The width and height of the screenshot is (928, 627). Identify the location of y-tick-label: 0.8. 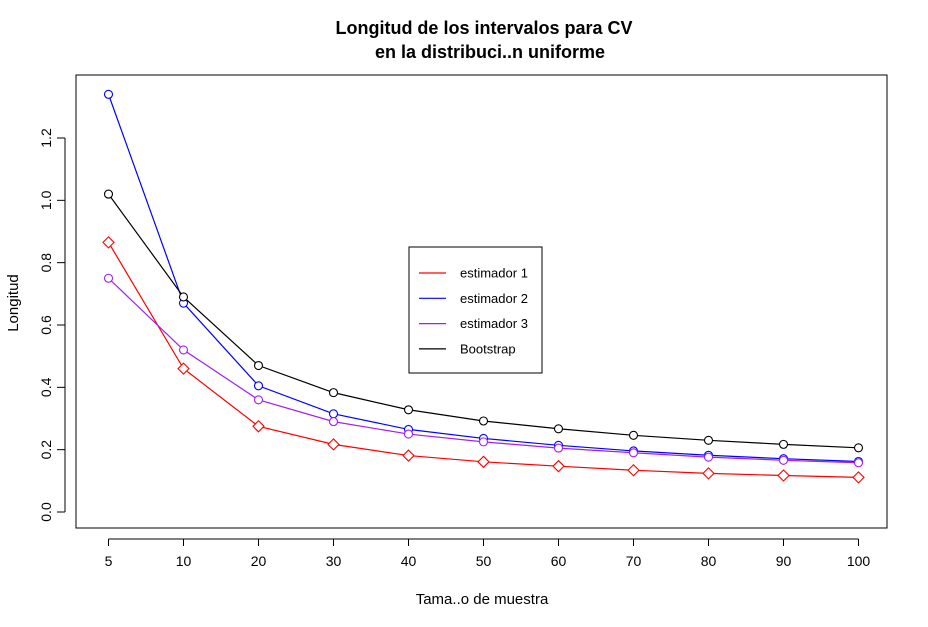
(46, 263).